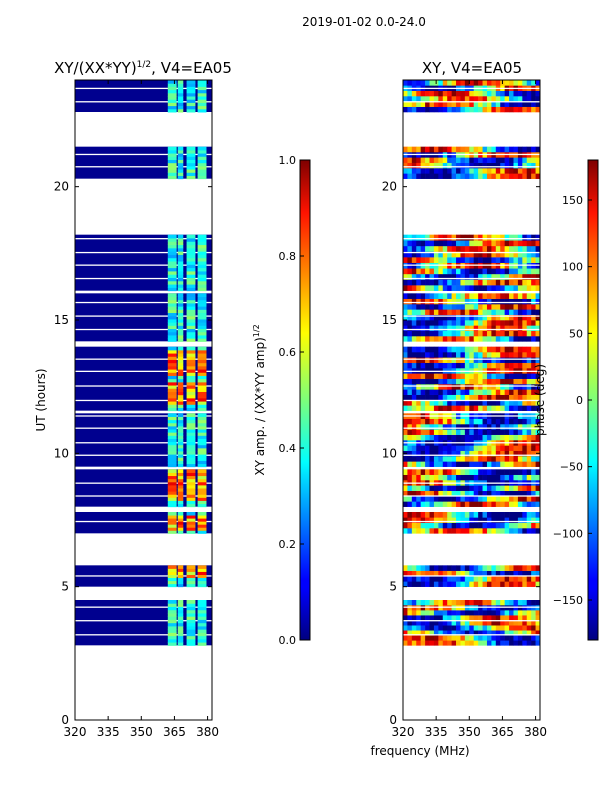 The width and height of the screenshot is (600, 800). Describe the element at coordinates (471, 239) in the screenshot. I see `right-flag-line` at that location.